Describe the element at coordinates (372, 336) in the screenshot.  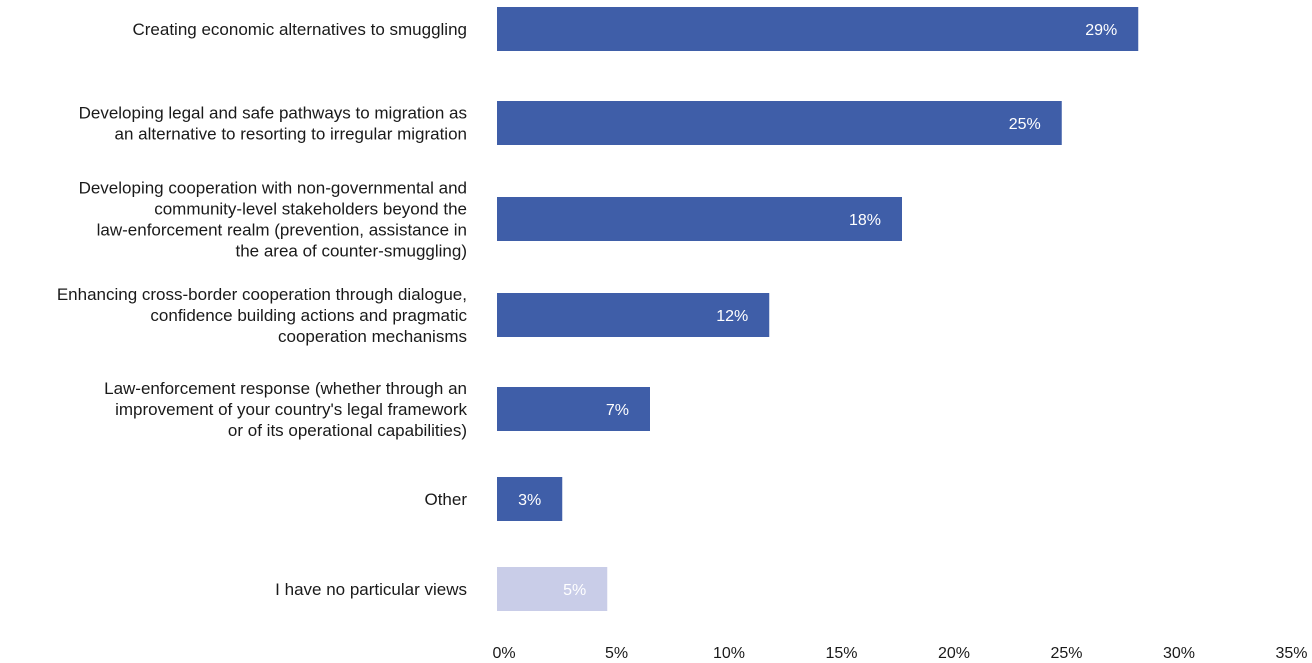
I see `category-label-line: cooperation mechanisms` at that location.